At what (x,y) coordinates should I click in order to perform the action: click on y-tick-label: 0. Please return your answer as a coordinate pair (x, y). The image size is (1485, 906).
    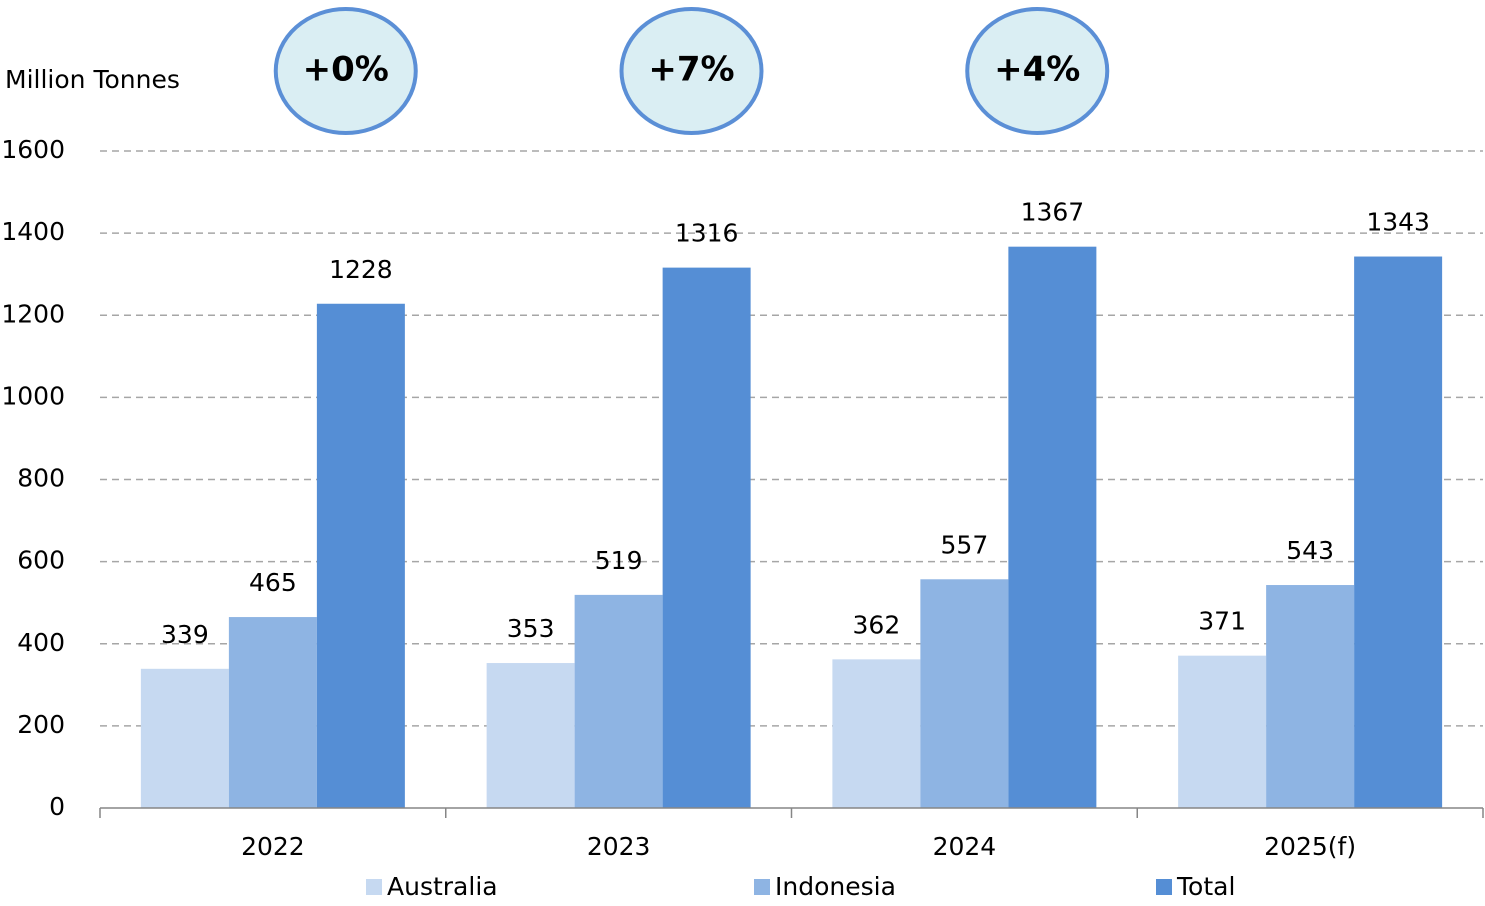
    Looking at the image, I should click on (57, 806).